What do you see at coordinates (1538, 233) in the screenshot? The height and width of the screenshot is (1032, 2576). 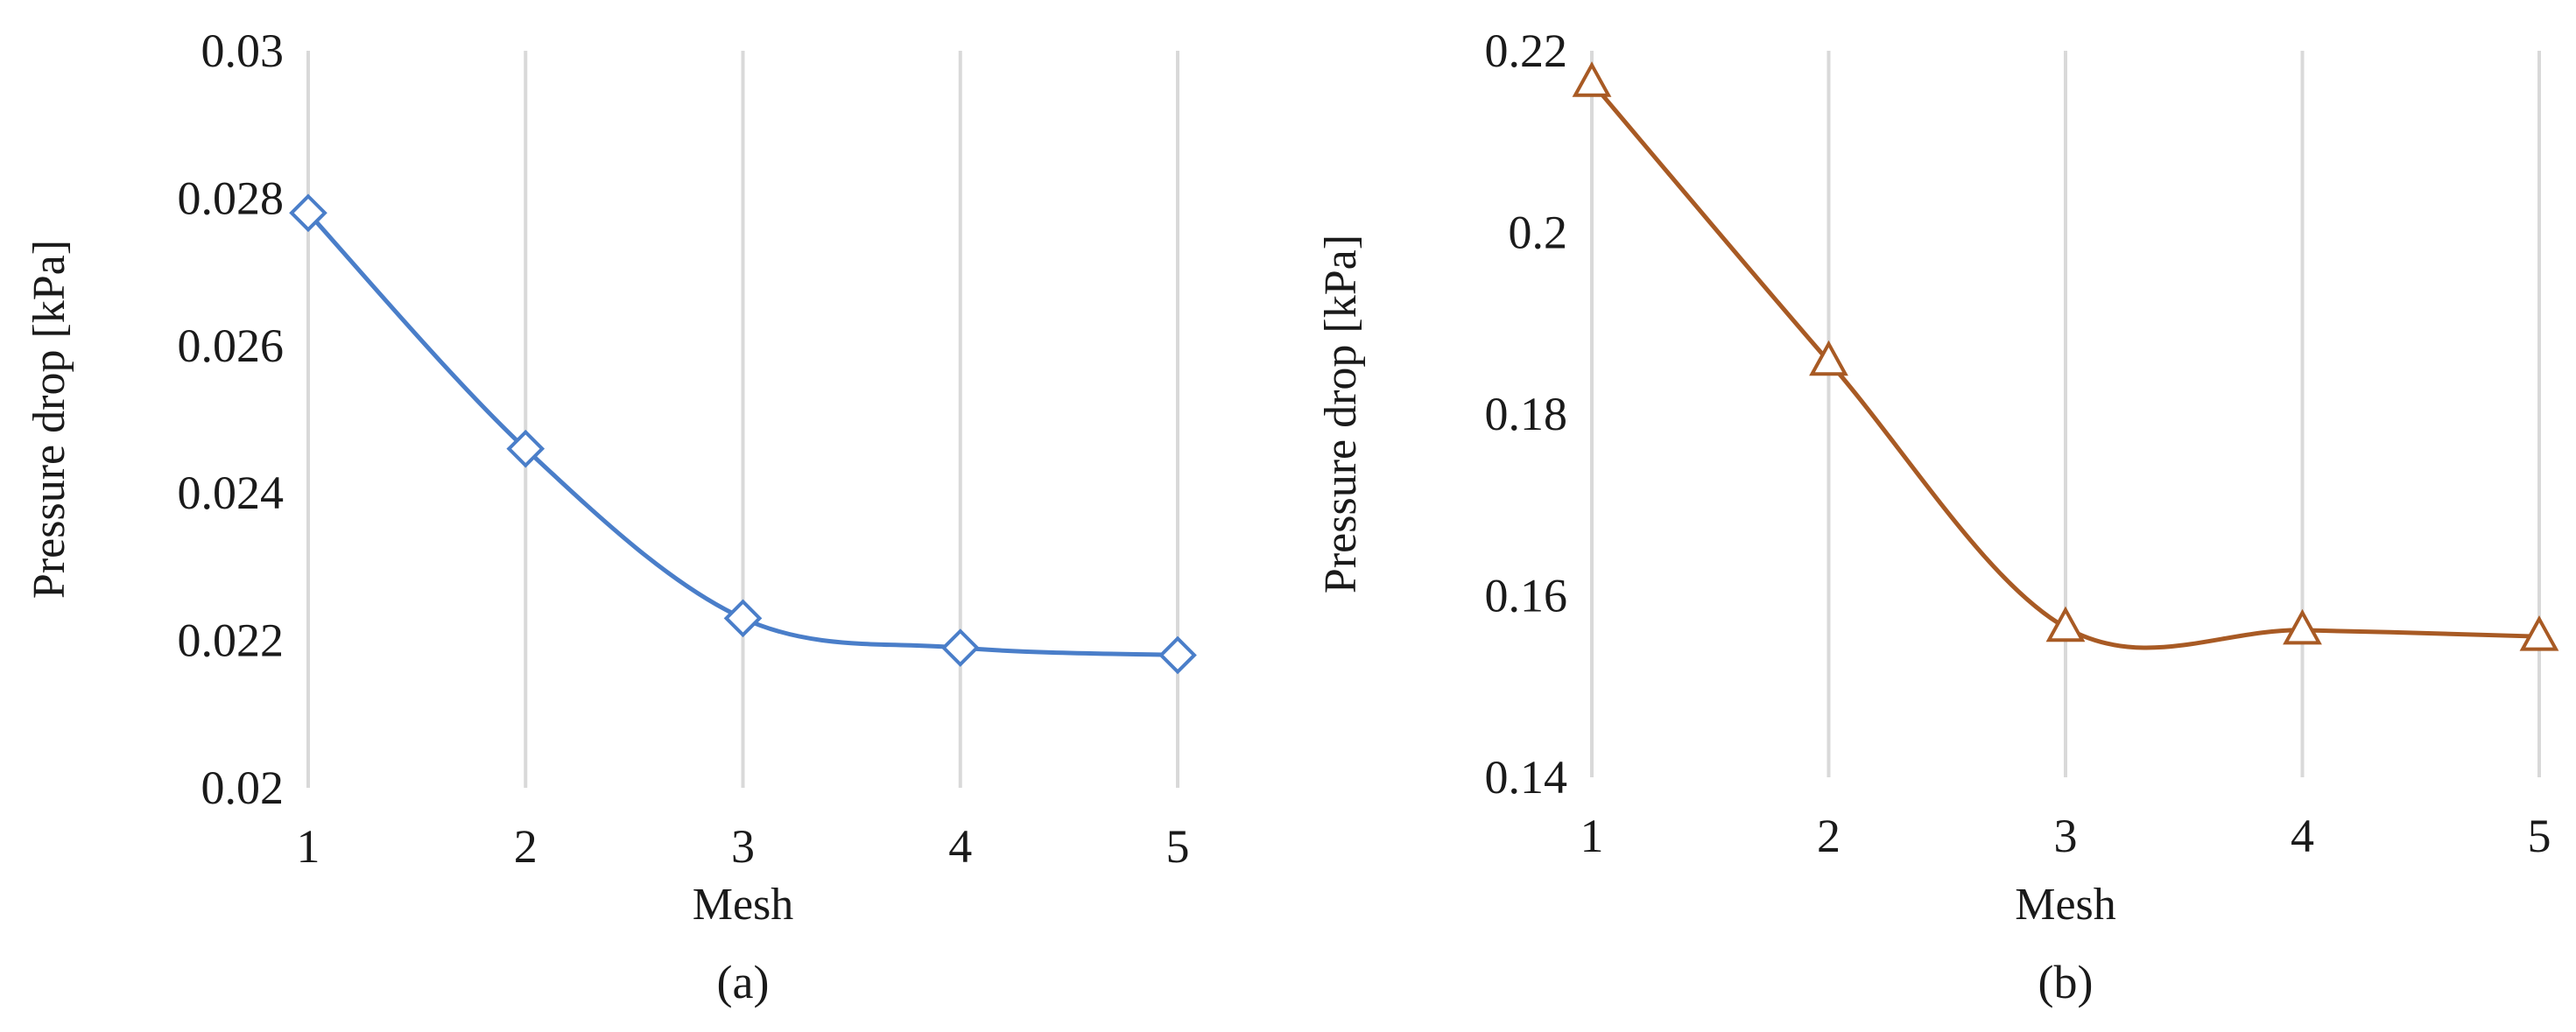 I see `y-tick-label: 0.2` at bounding box center [1538, 233].